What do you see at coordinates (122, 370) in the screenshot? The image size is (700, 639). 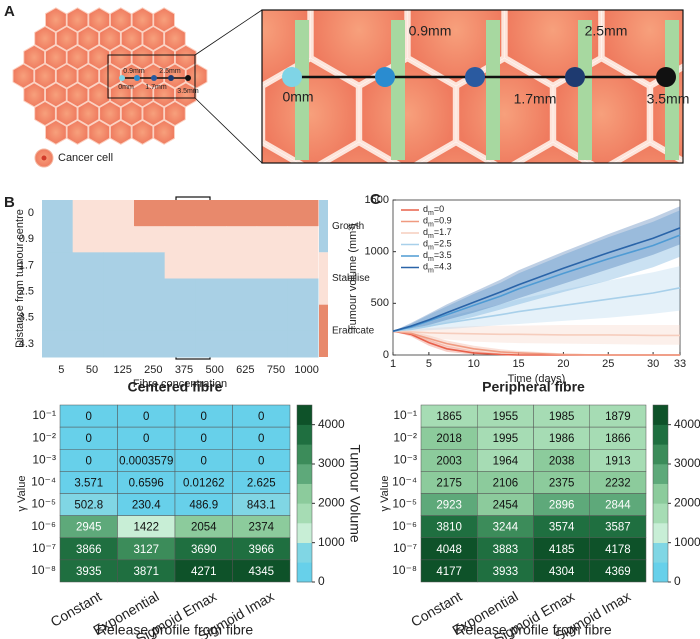 I see `x-tick-label: 125` at bounding box center [122, 370].